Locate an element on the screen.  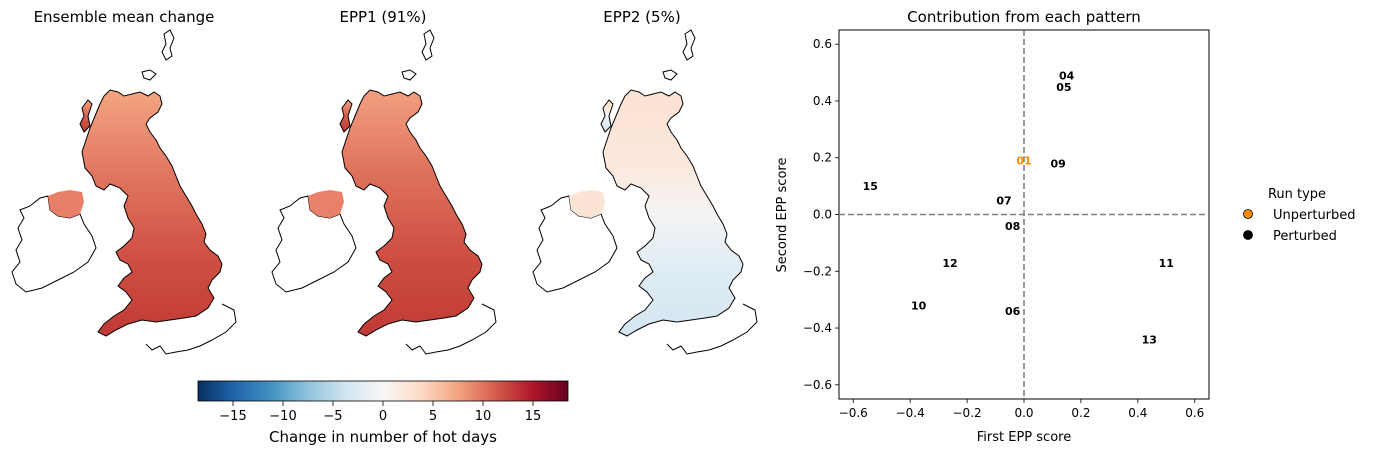
point-label-11: 11 is located at coordinates (1166, 263).